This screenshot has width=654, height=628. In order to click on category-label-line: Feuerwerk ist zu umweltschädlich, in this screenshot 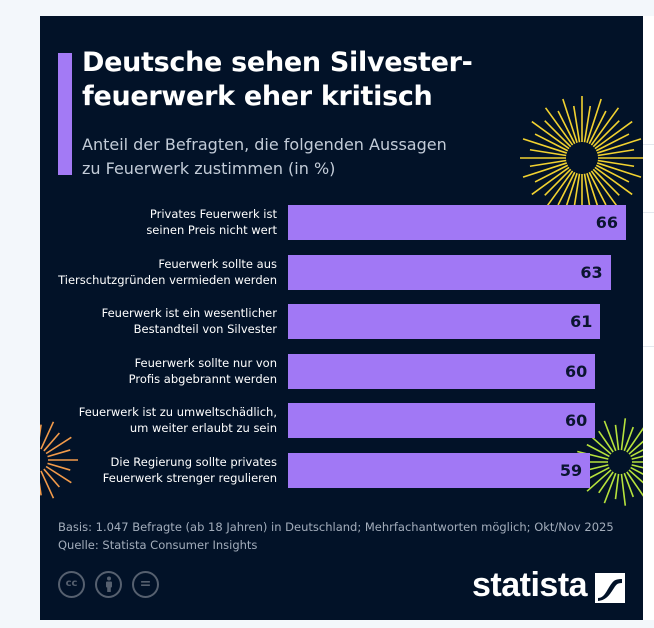, I will do `click(177, 412)`.